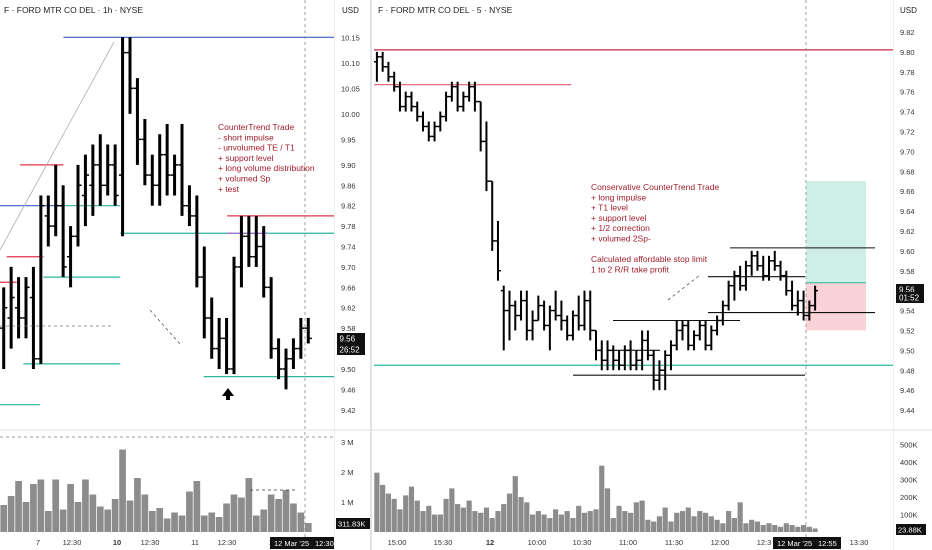 The image size is (932, 550). Describe the element at coordinates (348, 328) in the screenshot. I see `price-tick-label: 9.58` at that location.